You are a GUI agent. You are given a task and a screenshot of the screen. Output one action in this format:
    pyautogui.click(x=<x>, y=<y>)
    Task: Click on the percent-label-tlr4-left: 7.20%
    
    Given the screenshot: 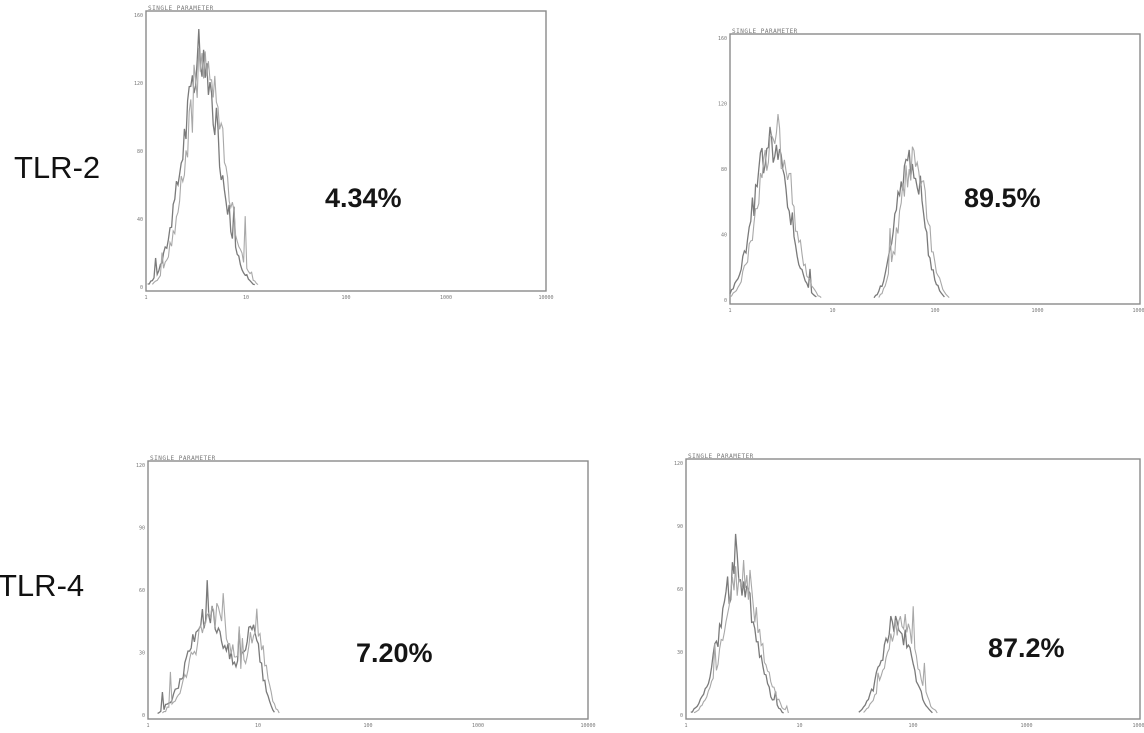 What is the action you would take?
    pyautogui.click(x=394, y=653)
    